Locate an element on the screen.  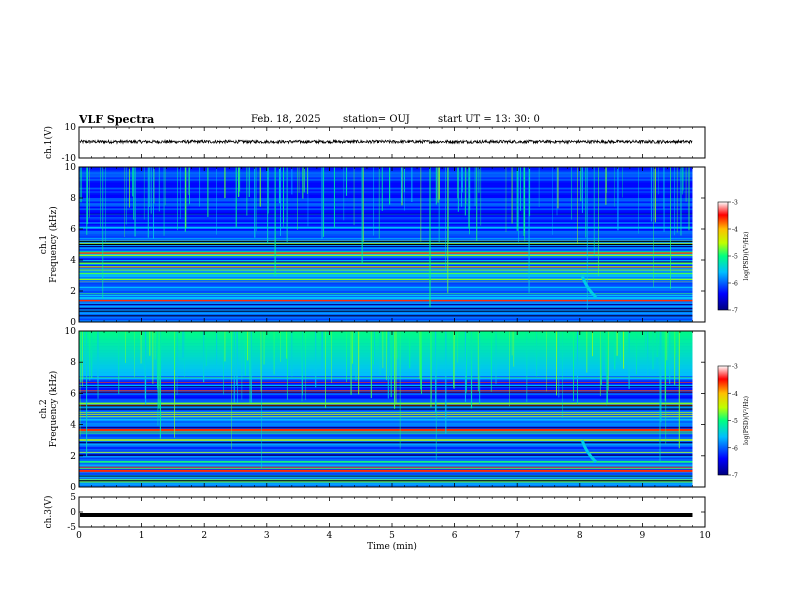
x-tick-label: 8 is located at coordinates (580, 536).